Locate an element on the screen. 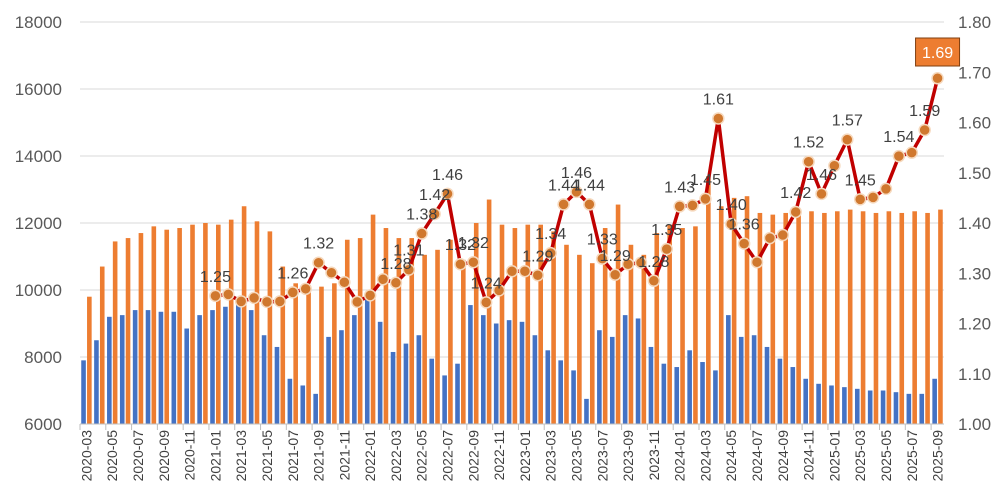  x-tick-label: 2024-01 is located at coordinates (680, 456).